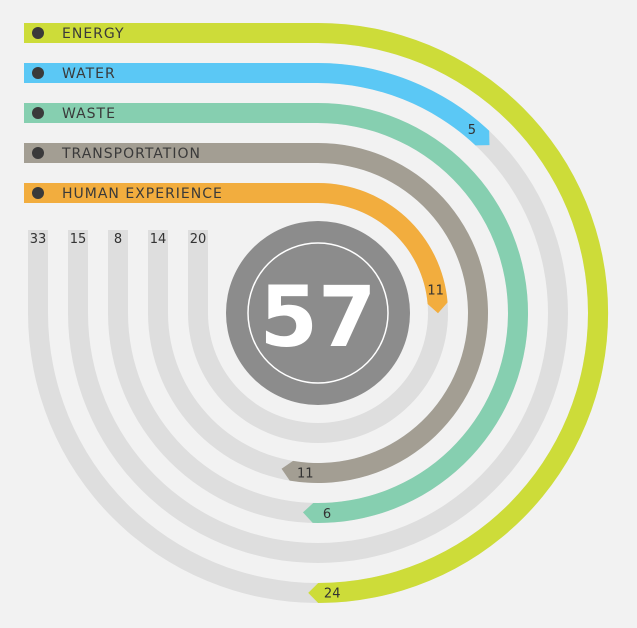 The width and height of the screenshot is (637, 628). Describe the element at coordinates (38, 153) in the screenshot. I see `car-icon` at that location.